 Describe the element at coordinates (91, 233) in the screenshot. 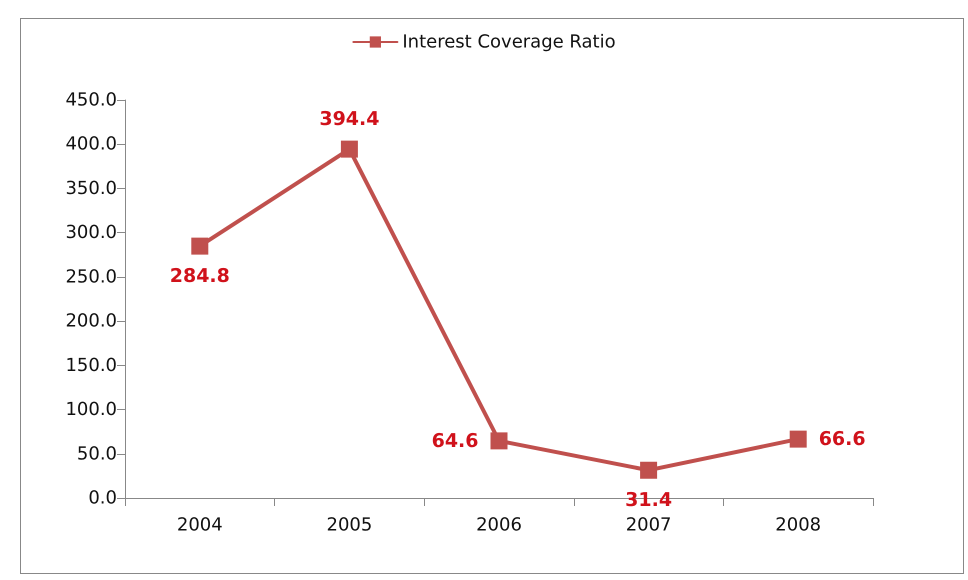

I see `y-tick-label: 300.0` at that location.